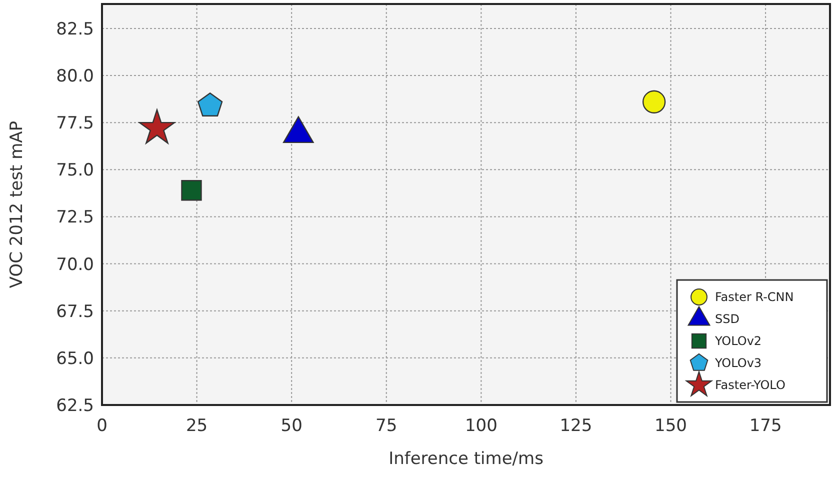 The height and width of the screenshot is (478, 837). Describe the element at coordinates (466, 459) in the screenshot. I see `x-axis-title: Inference time/ms` at that location.